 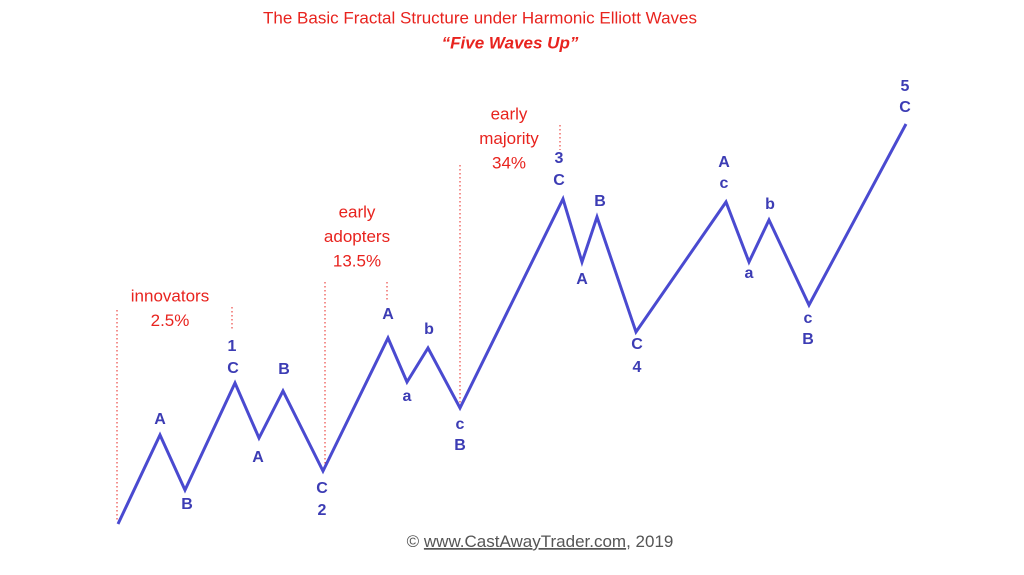 I want to click on group-label: innovators, so click(x=170, y=295).